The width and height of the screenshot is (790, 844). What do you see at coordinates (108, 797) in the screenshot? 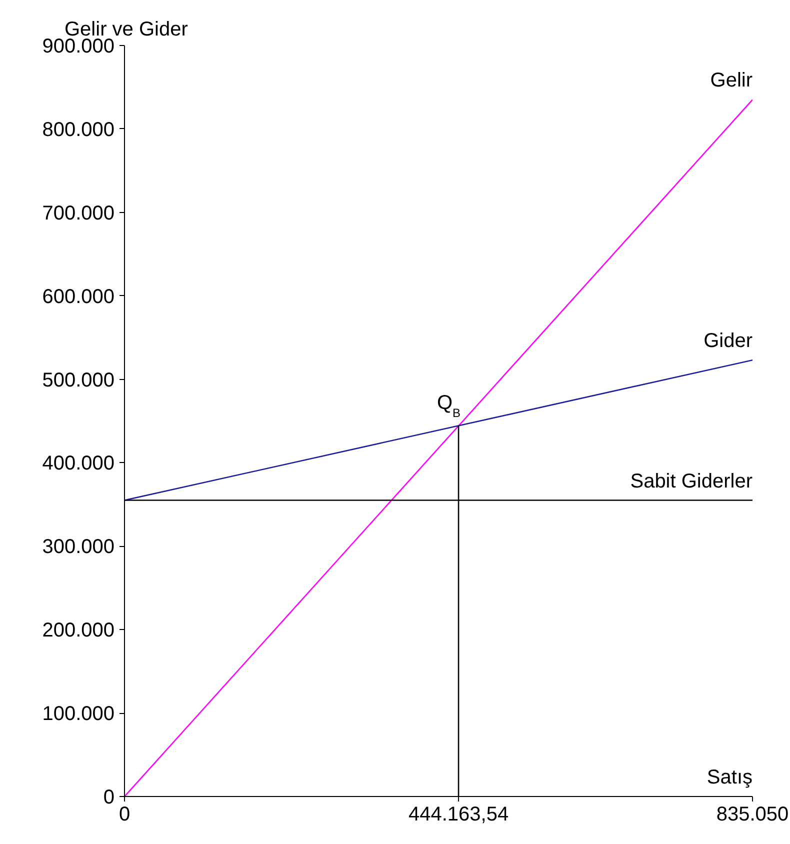
I see `y-tick-label: 0` at bounding box center [108, 797].